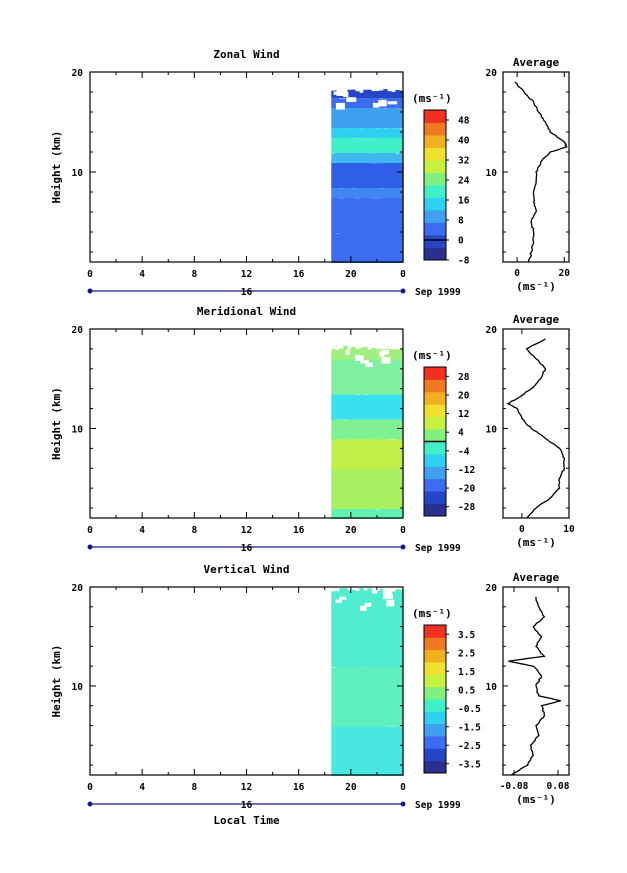 Image resolution: width=627 pixels, height=873 pixels. What do you see at coordinates (78, 330) in the screenshot?
I see `y-tick-label: 20` at bounding box center [78, 330].